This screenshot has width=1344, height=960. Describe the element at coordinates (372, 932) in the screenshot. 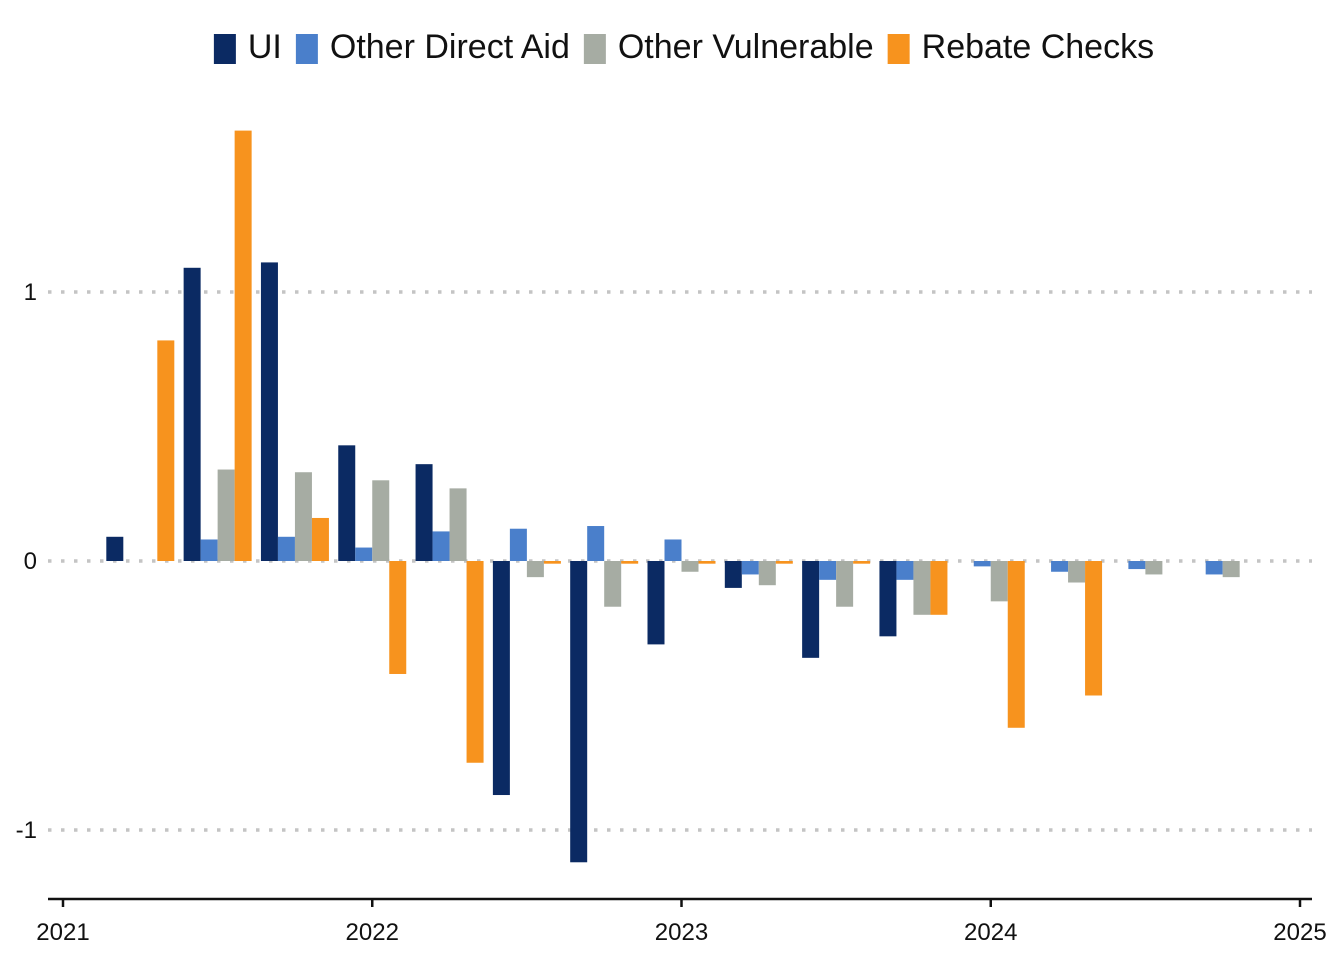

I see `x-tick-label: 2022` at that location.